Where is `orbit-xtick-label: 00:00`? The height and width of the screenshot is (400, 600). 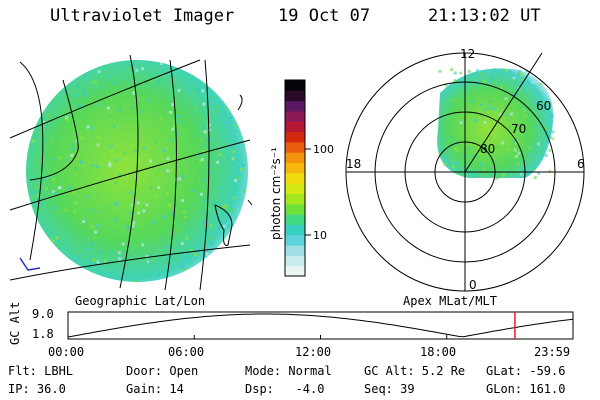 orbit-xtick-label: 00:00 is located at coordinates (66, 352).